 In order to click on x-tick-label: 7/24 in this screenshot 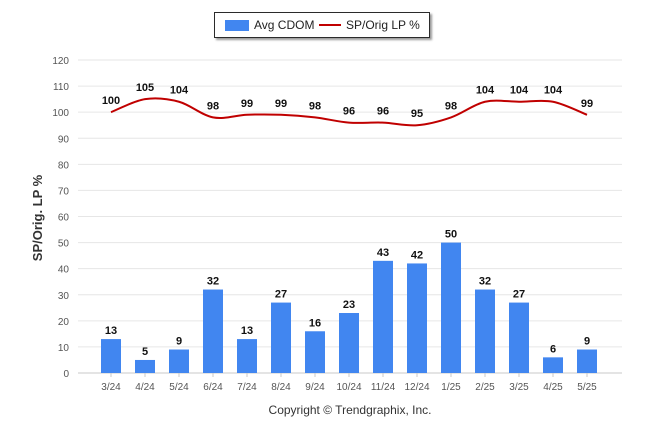, I will do `click(247, 387)`.